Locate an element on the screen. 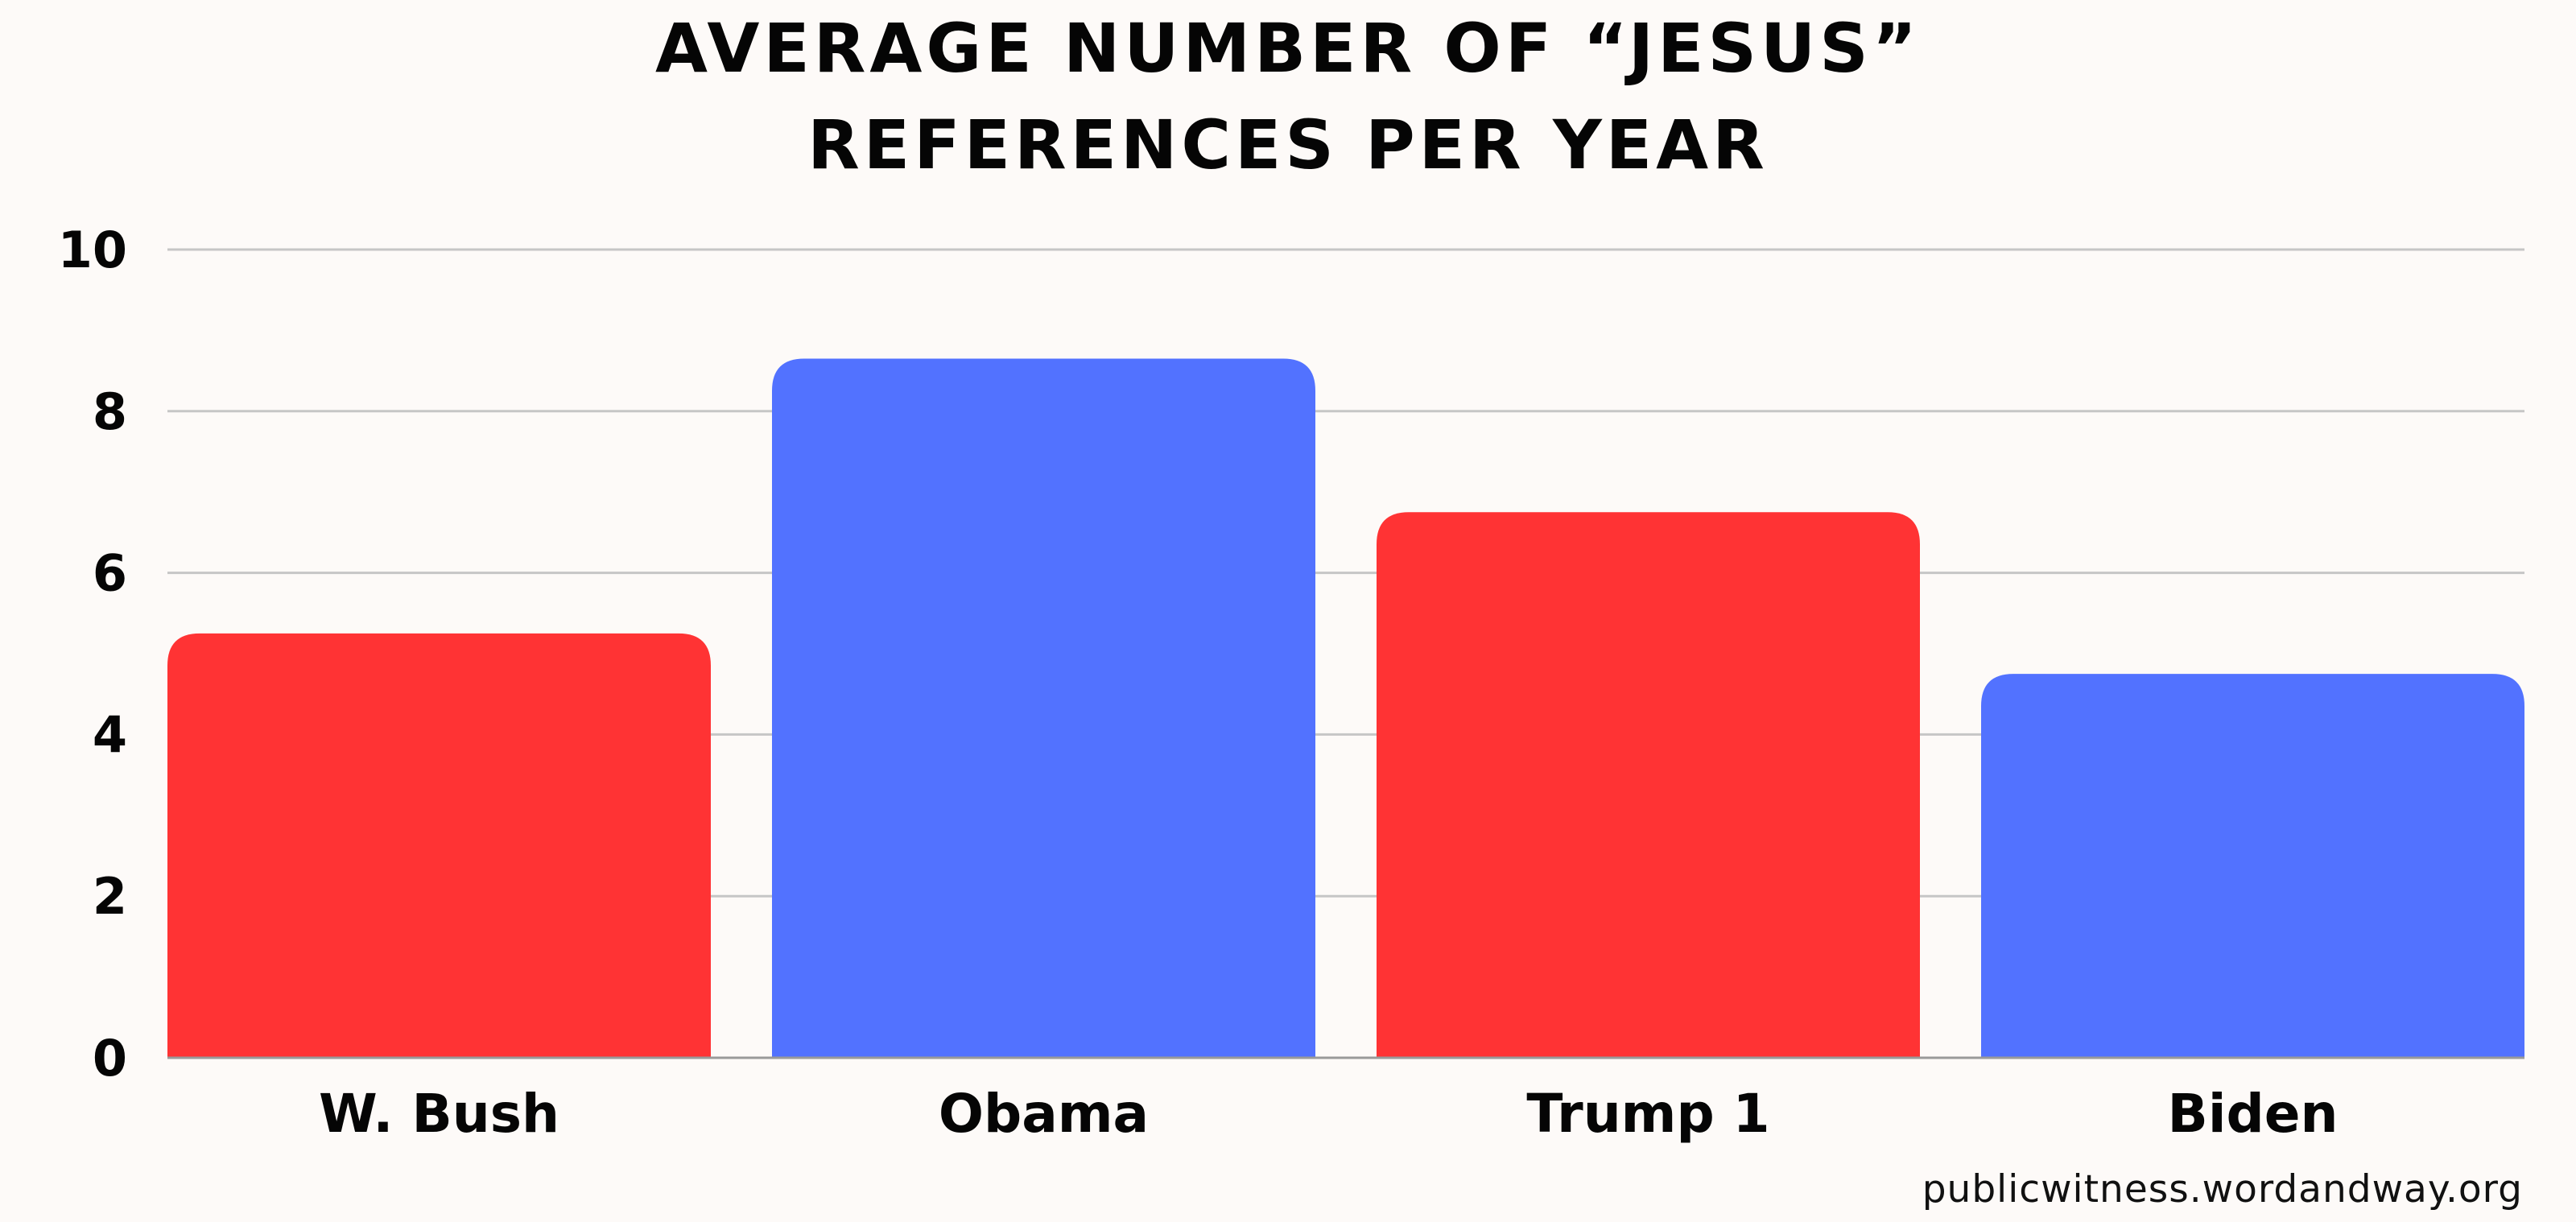 The image size is (2576, 1222). source-credit: publicwitness.wordandway.org is located at coordinates (2222, 1189).